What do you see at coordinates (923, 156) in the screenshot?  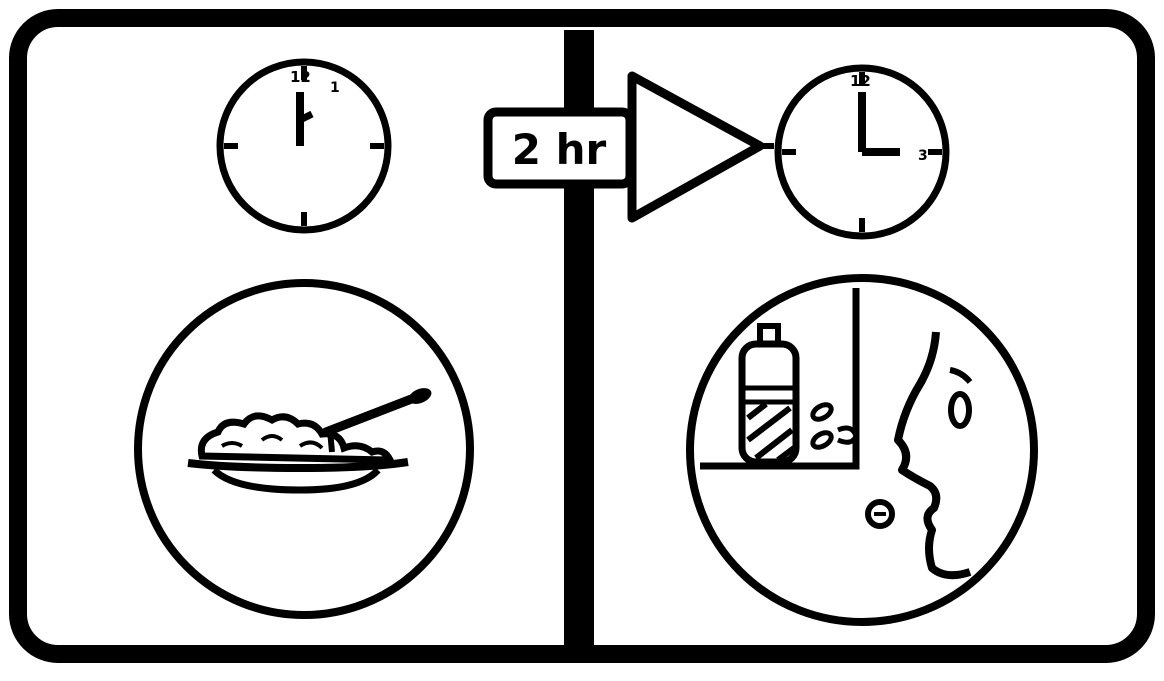 I see `right-clock-label-3: 3` at bounding box center [923, 156].